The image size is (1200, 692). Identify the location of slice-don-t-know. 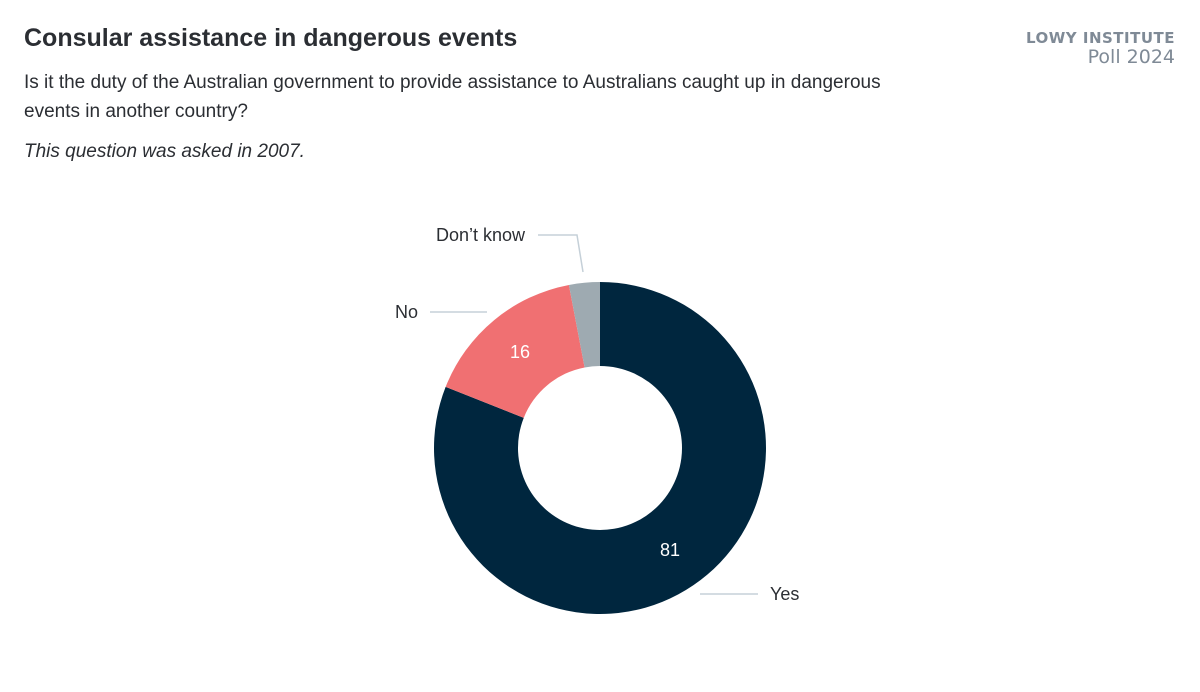
(584, 325).